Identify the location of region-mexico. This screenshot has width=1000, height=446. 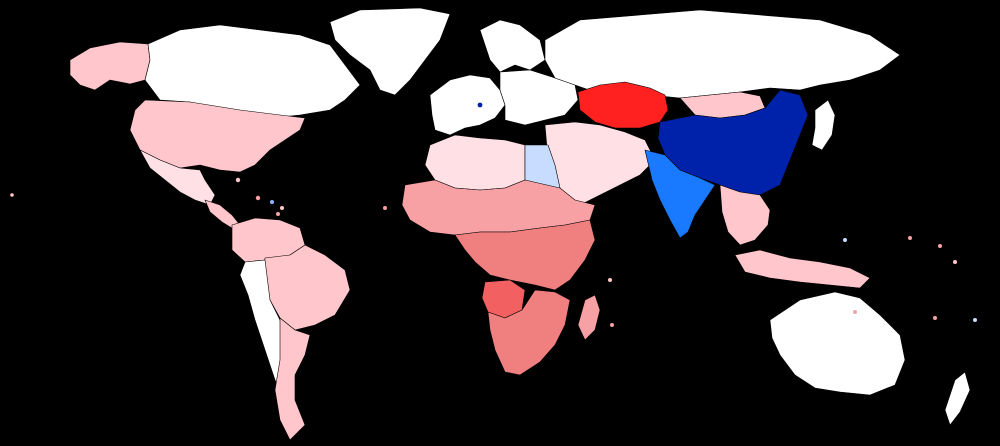
(177, 177).